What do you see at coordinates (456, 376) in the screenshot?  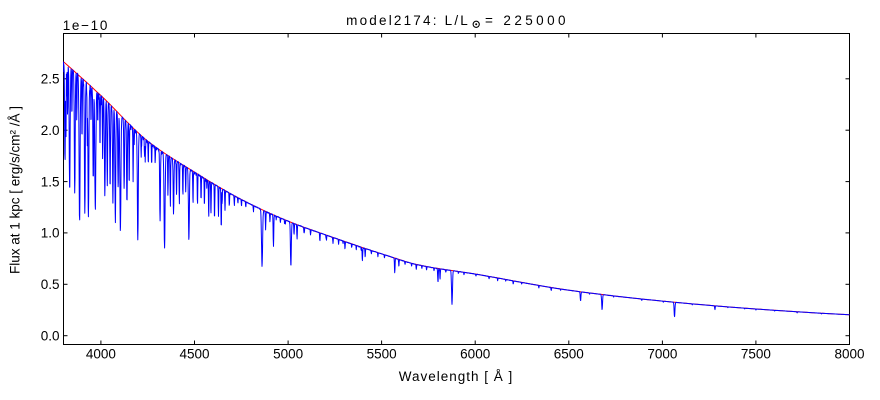 I see `svg-text: Wavelength [ Å ]` at bounding box center [456, 376].